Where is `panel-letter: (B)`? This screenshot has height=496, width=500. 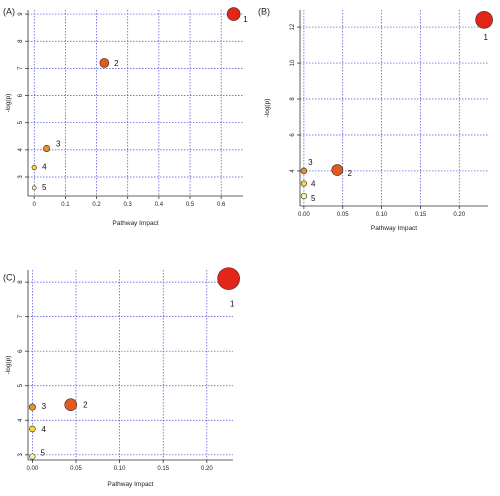
panel-letter: (B) is located at coordinates (264, 11).